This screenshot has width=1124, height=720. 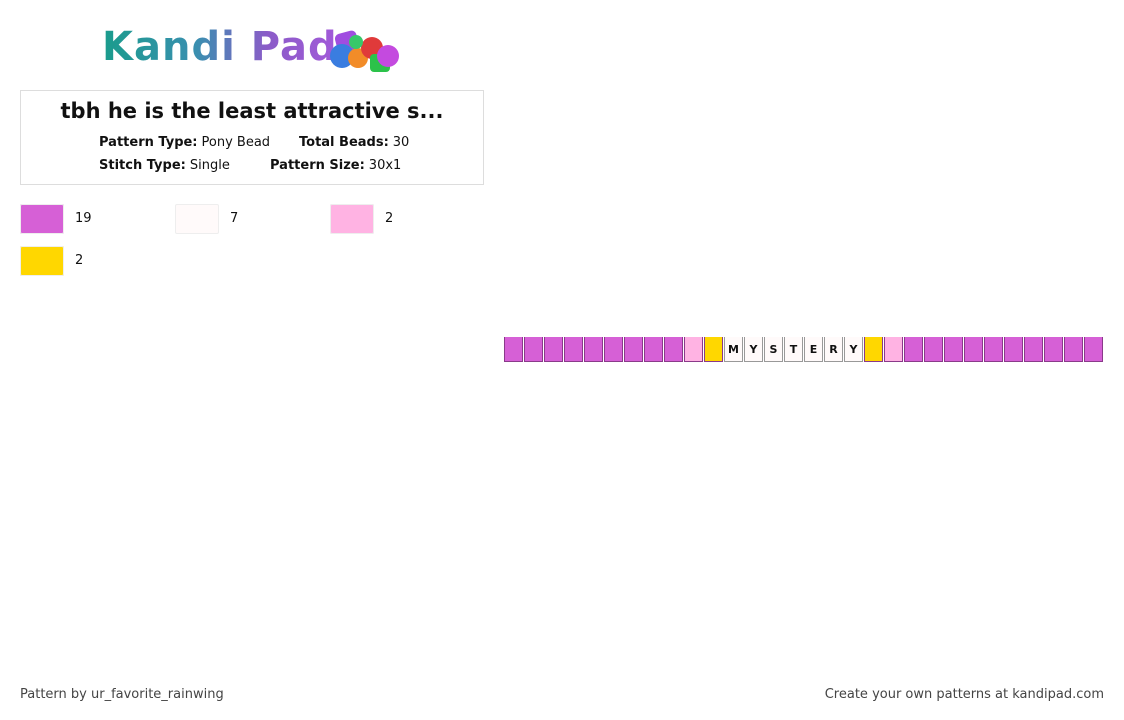 What do you see at coordinates (236, 142) in the screenshot?
I see `info-value: Pony Bead` at bounding box center [236, 142].